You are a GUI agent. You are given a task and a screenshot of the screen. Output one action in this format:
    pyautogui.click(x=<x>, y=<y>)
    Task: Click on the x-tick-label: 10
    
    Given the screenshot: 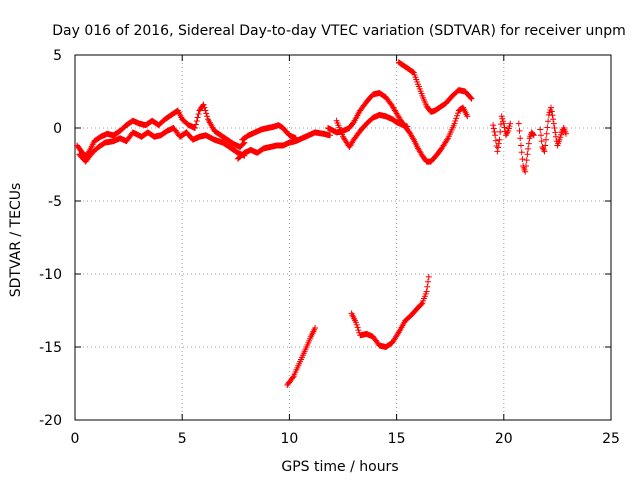 What is the action you would take?
    pyautogui.click(x=289, y=439)
    